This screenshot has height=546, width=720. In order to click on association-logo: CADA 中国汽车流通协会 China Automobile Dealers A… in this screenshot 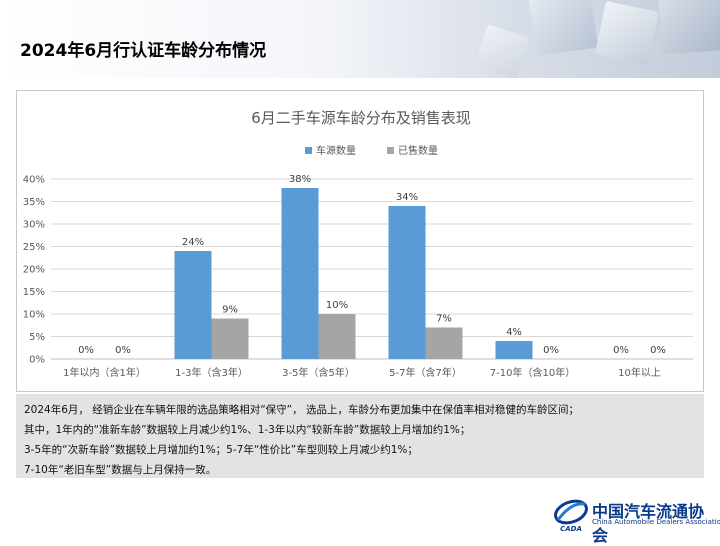, I will do `click(636, 519)`.